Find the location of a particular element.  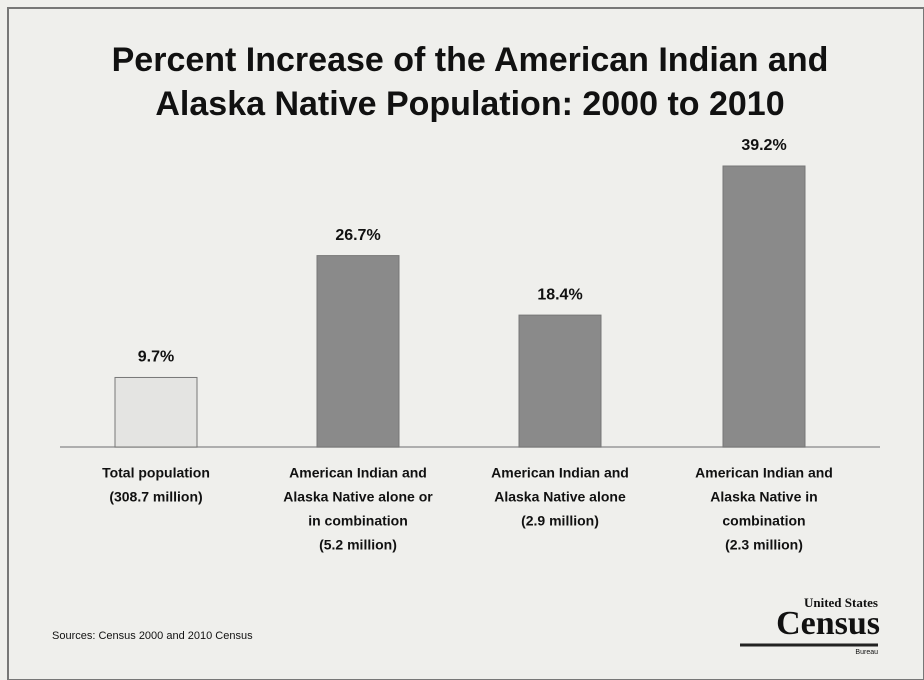

data-label: 39.2% is located at coordinates (763, 145).